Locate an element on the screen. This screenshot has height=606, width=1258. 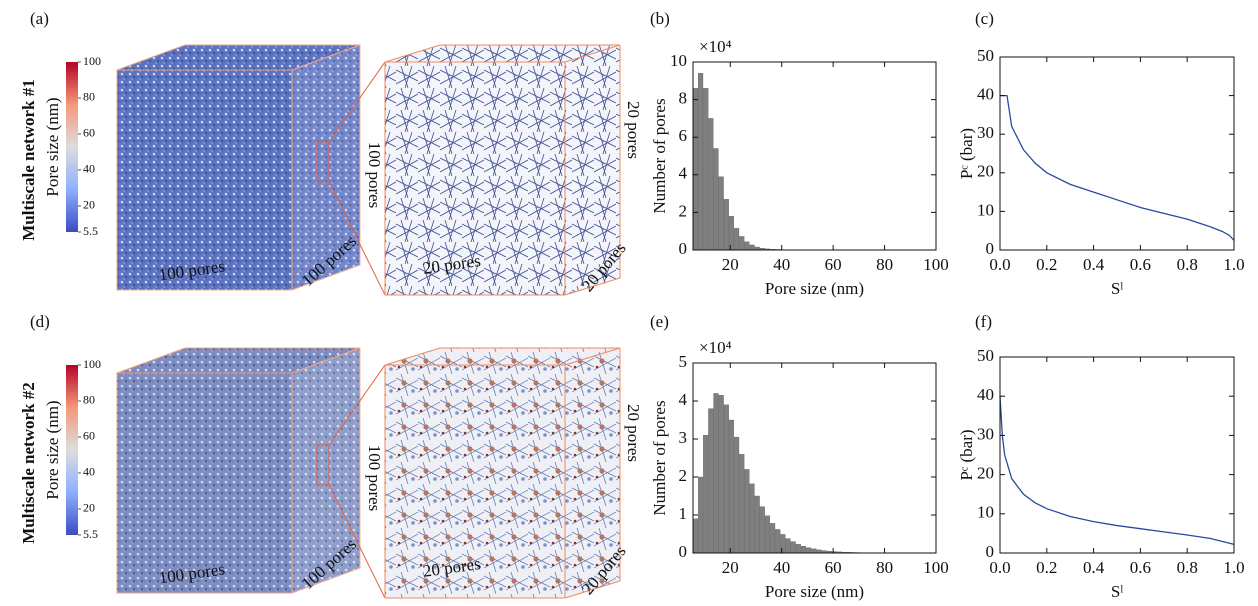
x-tick-label: 0.4 is located at coordinates (1094, 567).